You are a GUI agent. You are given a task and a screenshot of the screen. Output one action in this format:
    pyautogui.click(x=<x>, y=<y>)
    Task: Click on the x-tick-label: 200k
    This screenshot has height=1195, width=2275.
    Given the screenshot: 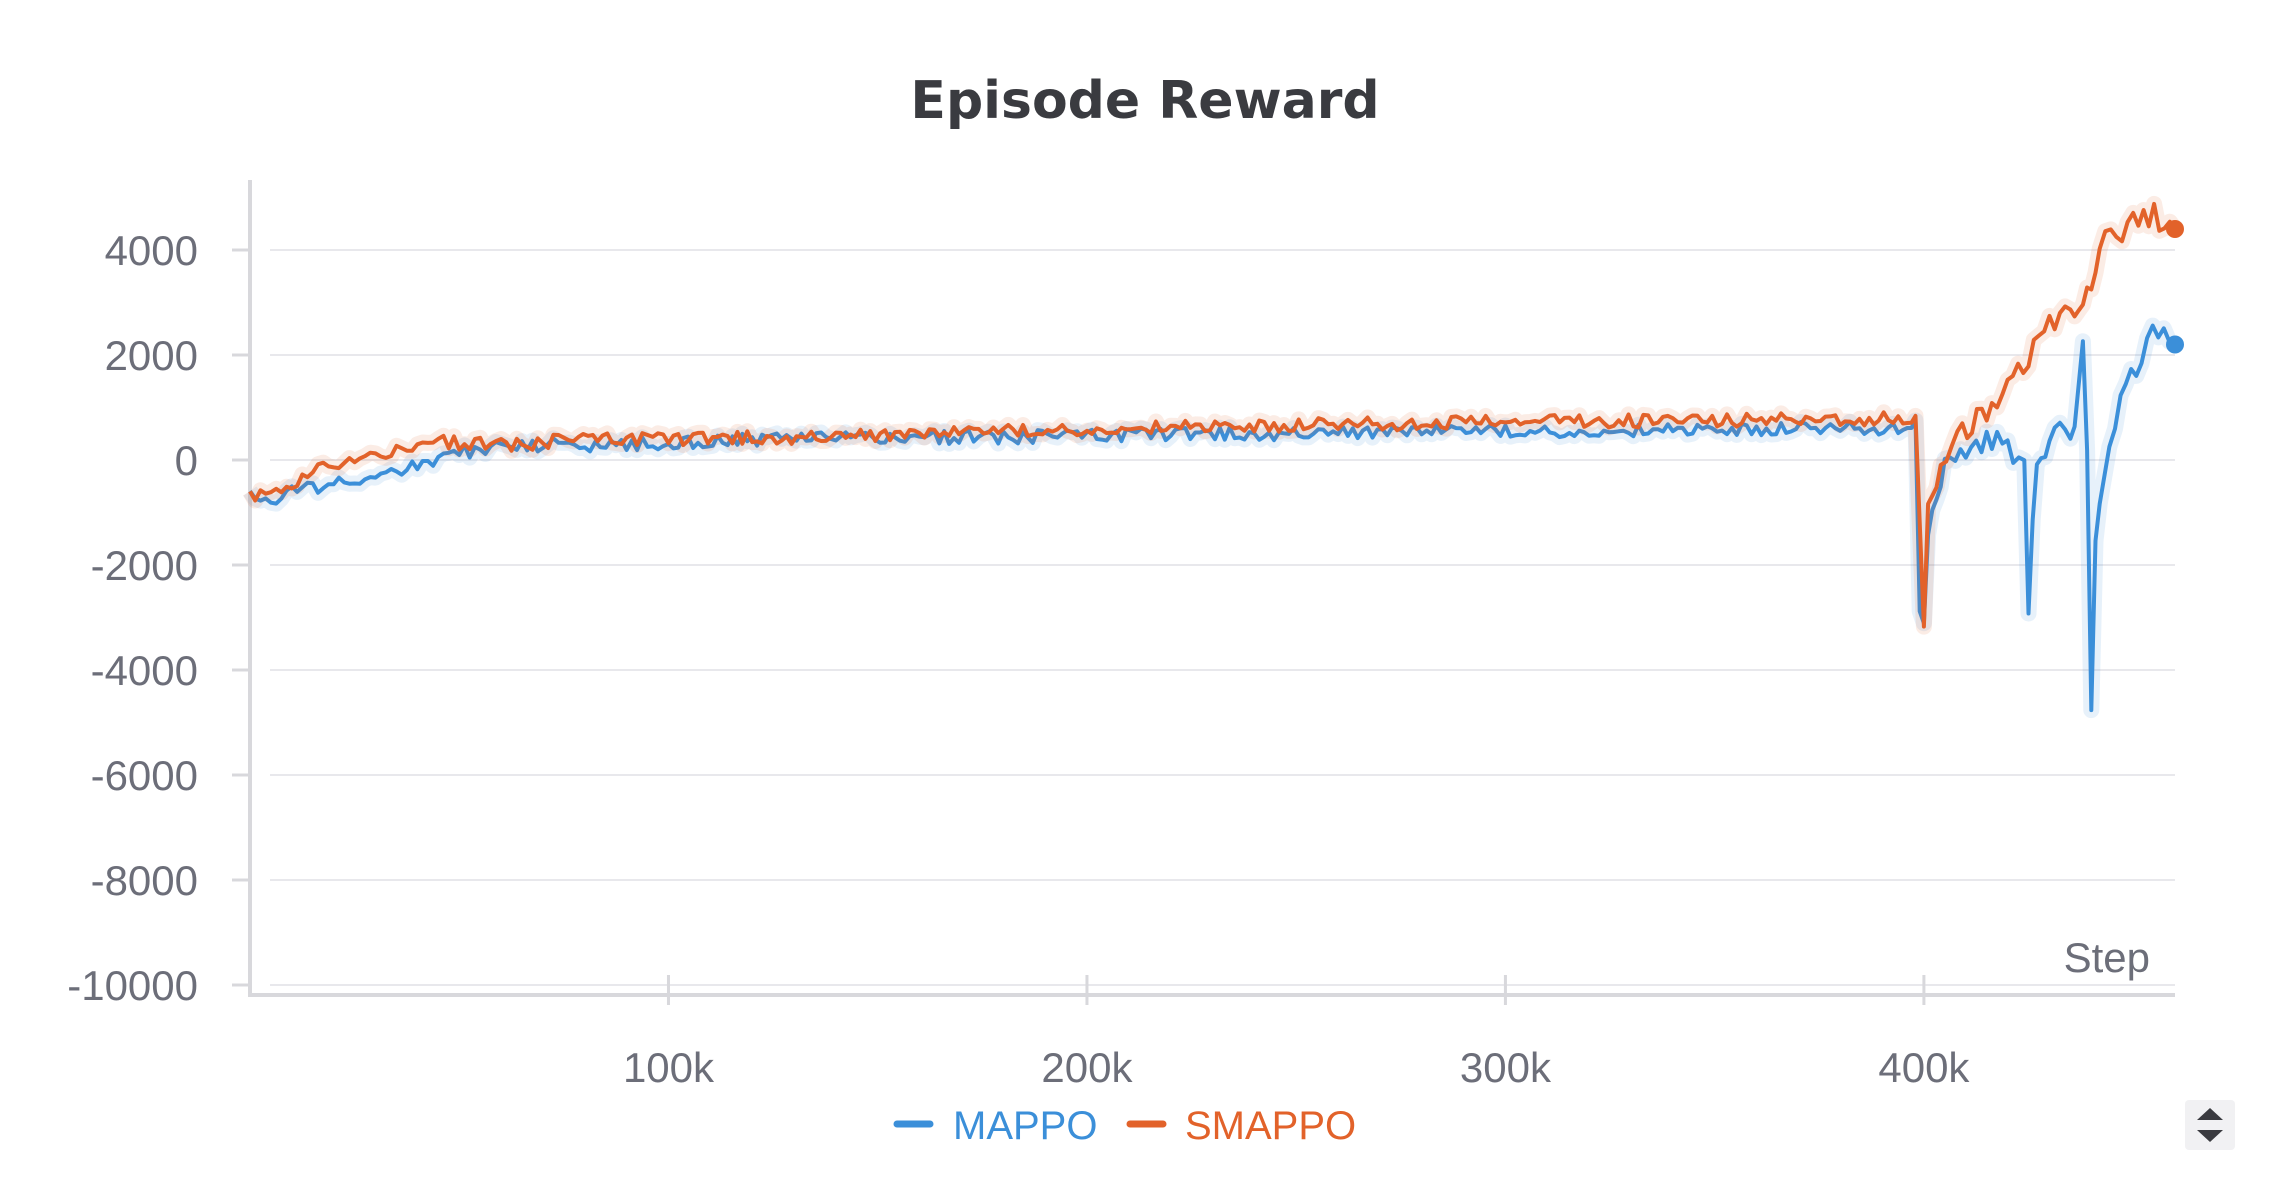 What is the action you would take?
    pyautogui.click(x=1087, y=1067)
    